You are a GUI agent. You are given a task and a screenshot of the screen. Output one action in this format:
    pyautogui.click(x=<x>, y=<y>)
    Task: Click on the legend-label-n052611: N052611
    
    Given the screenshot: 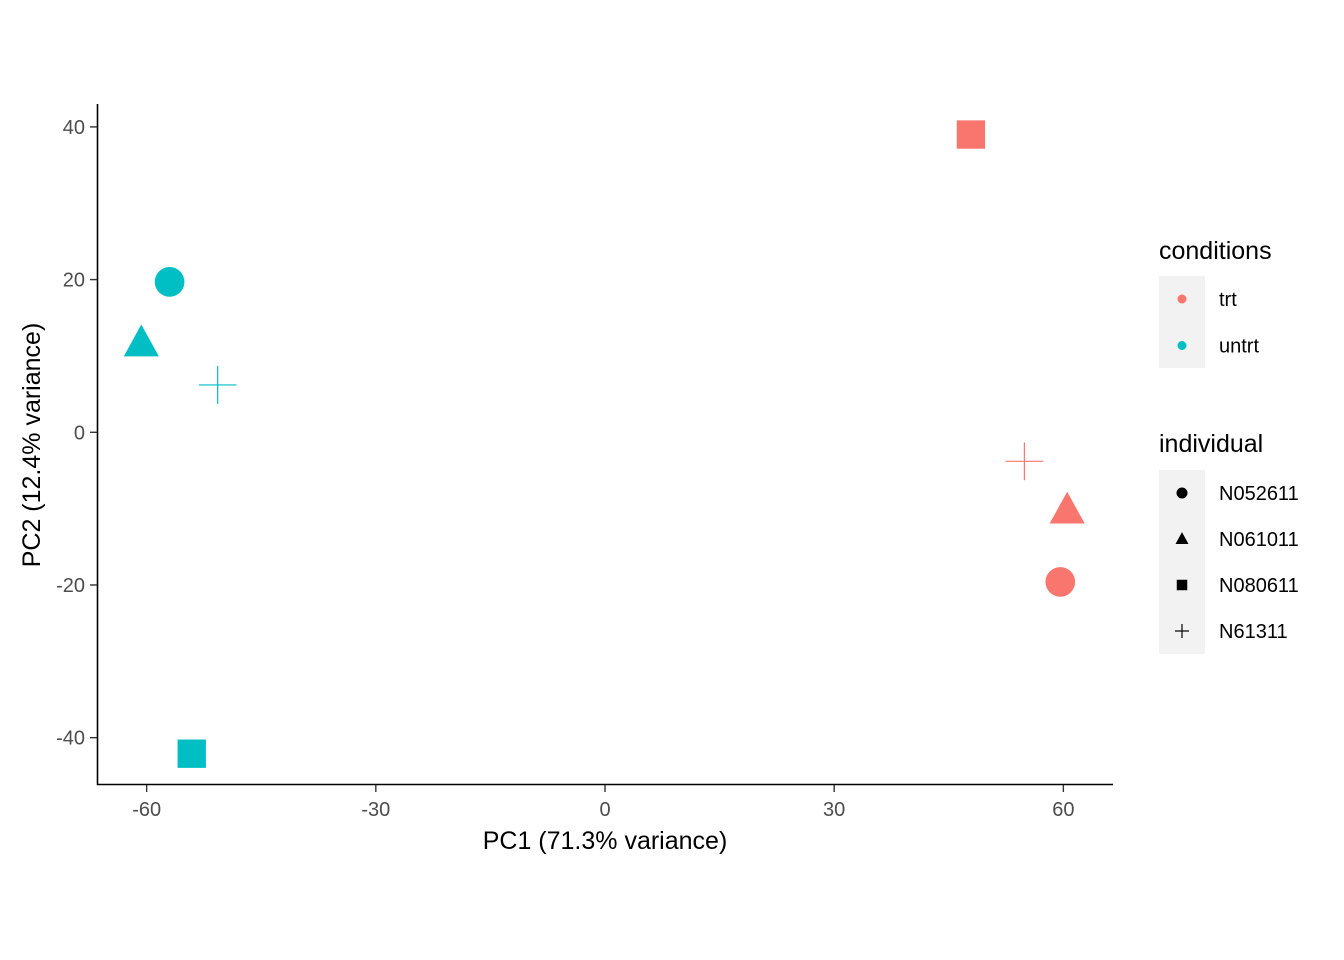 What is the action you would take?
    pyautogui.click(x=1259, y=494)
    